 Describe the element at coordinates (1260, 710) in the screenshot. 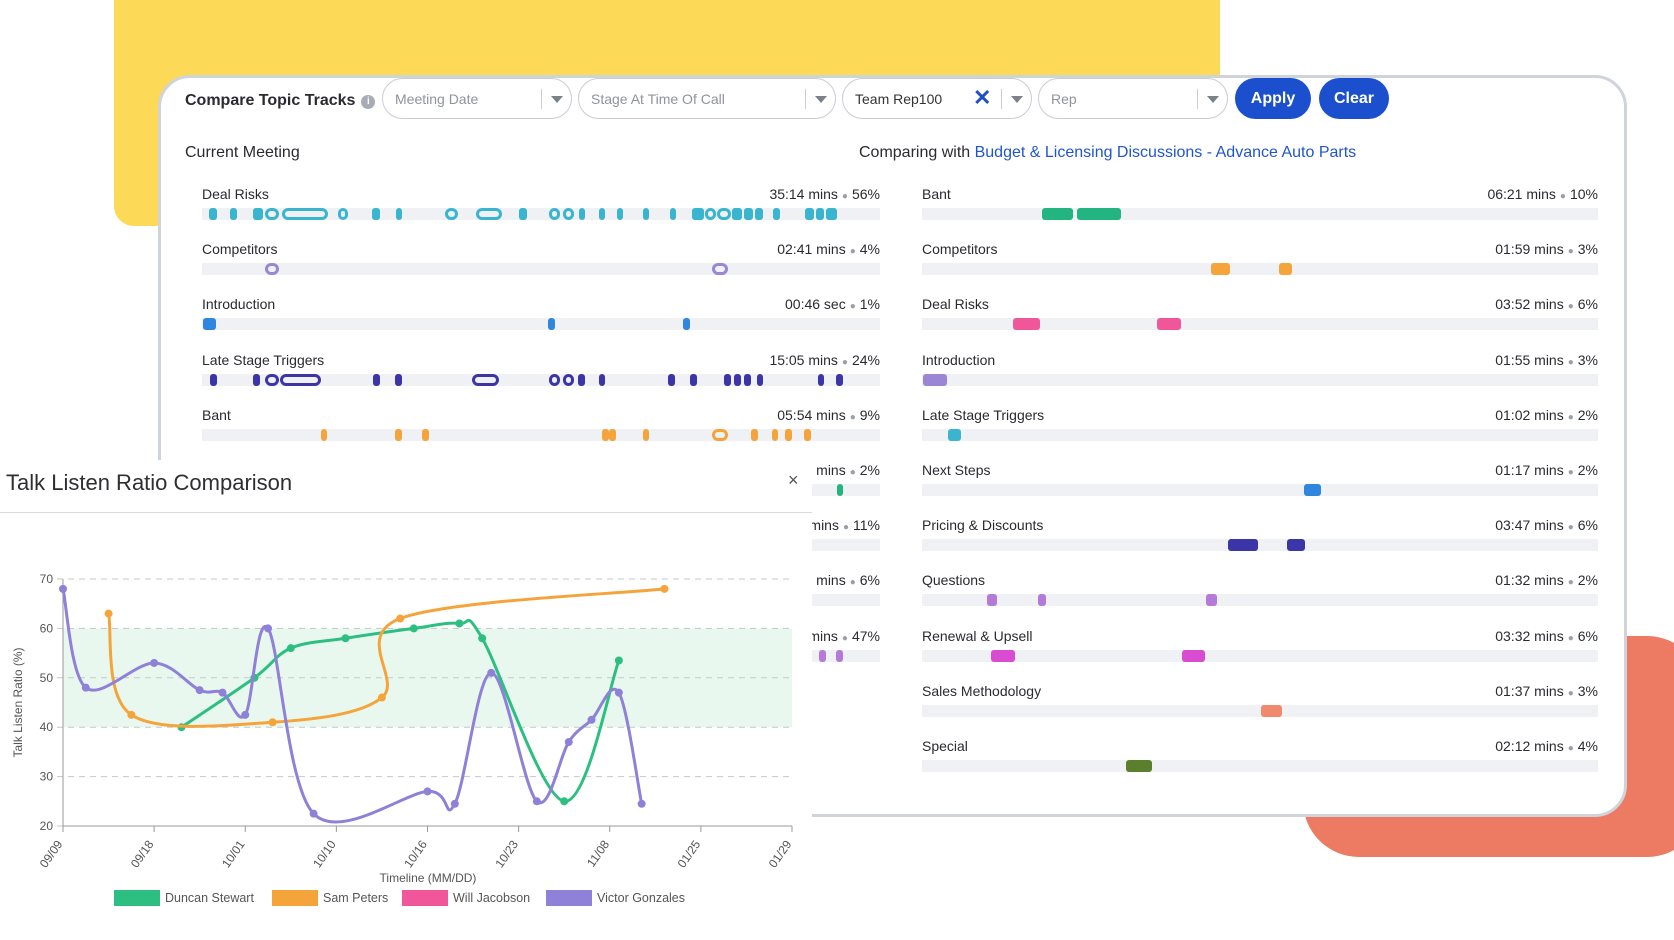

I see `topic-track: Sales Methodology 01:37 mins ● 3%` at that location.